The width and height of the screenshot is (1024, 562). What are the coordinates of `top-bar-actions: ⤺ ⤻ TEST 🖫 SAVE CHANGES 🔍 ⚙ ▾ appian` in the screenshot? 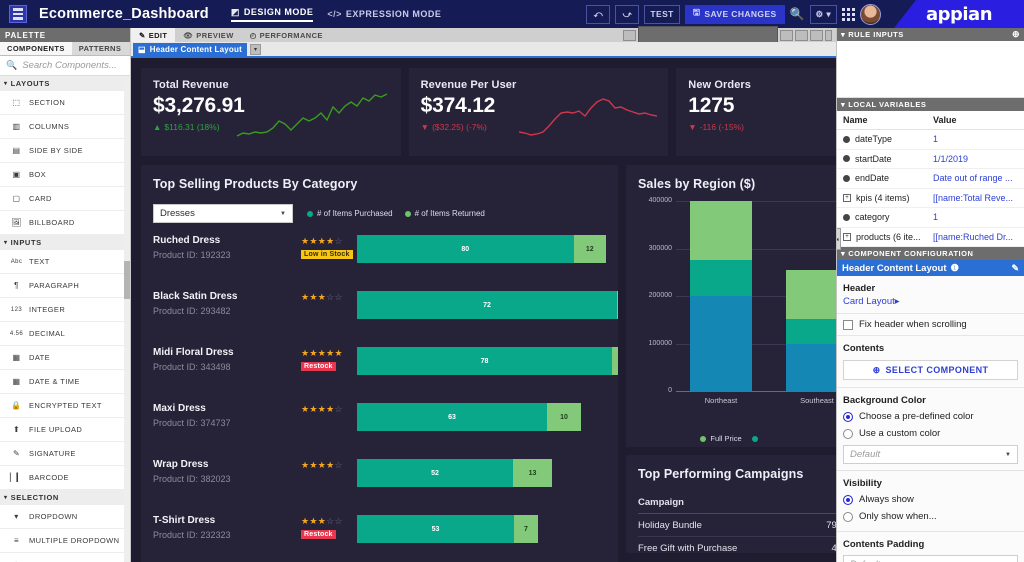 It's located at (805, 14).